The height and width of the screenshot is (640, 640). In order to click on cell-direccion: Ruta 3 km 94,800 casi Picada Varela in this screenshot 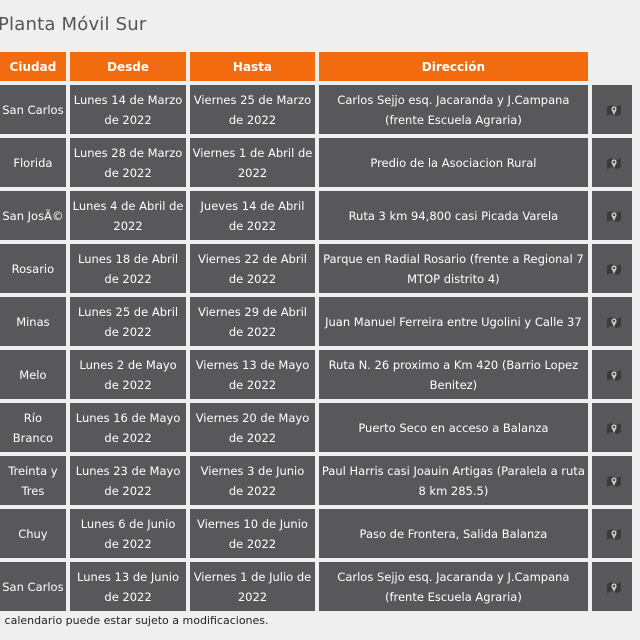, I will do `click(453, 215)`.